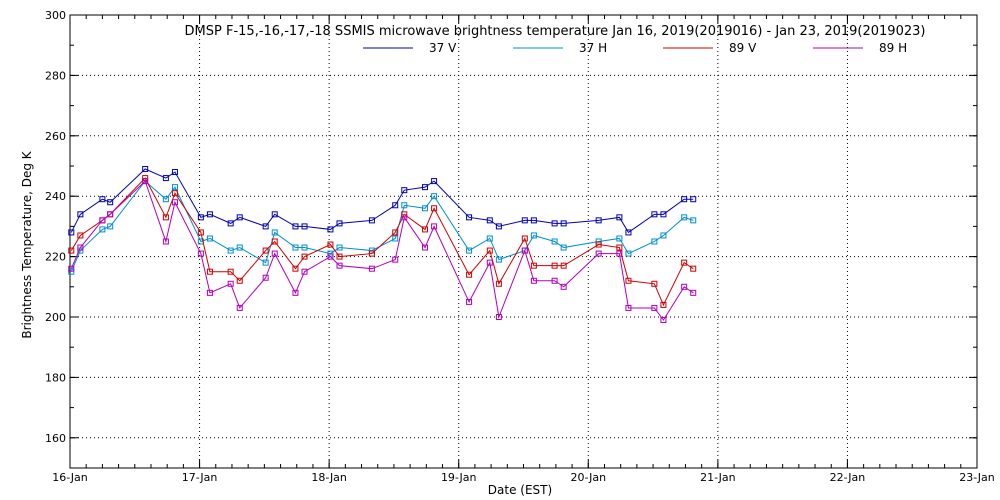 The height and width of the screenshot is (500, 1000). I want to click on y-tick-label: 180, so click(55, 377).